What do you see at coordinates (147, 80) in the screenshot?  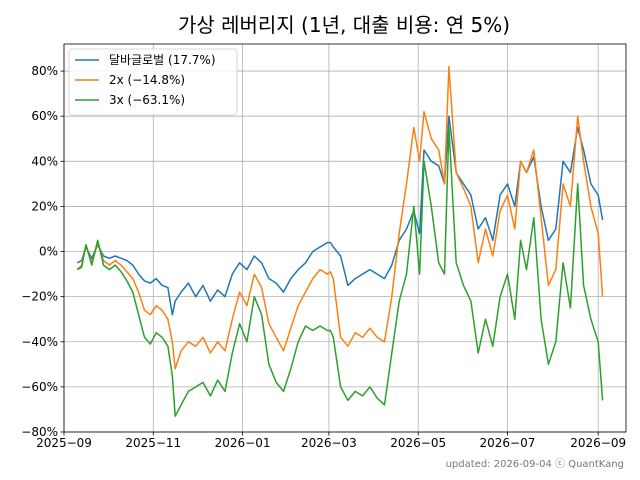 I see `legend-label: 2x (−14.8%)` at bounding box center [147, 80].